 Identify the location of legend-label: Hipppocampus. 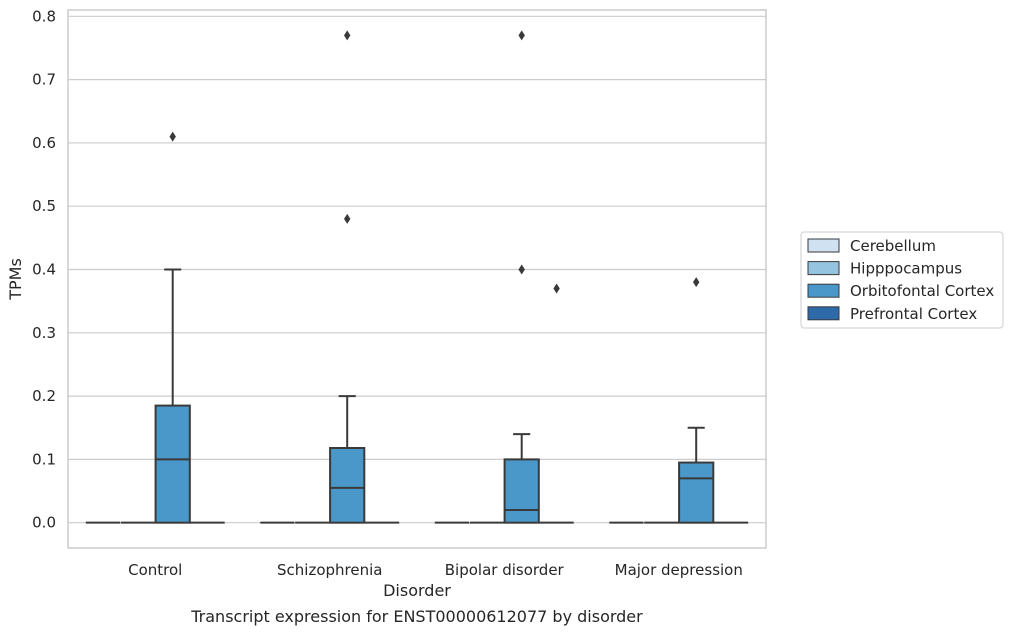
(906, 269).